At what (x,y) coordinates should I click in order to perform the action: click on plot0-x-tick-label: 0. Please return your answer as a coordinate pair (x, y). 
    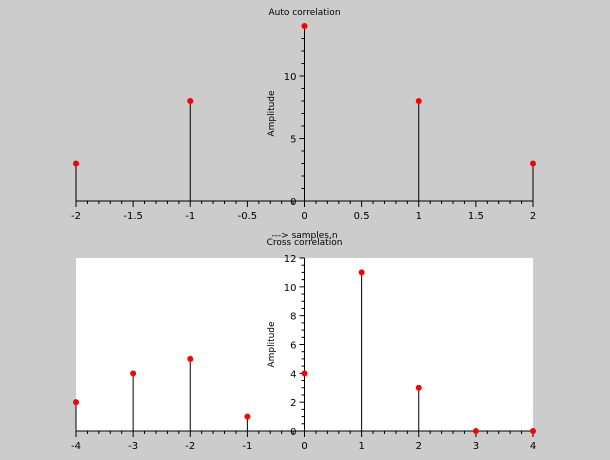
    Looking at the image, I should click on (304, 216).